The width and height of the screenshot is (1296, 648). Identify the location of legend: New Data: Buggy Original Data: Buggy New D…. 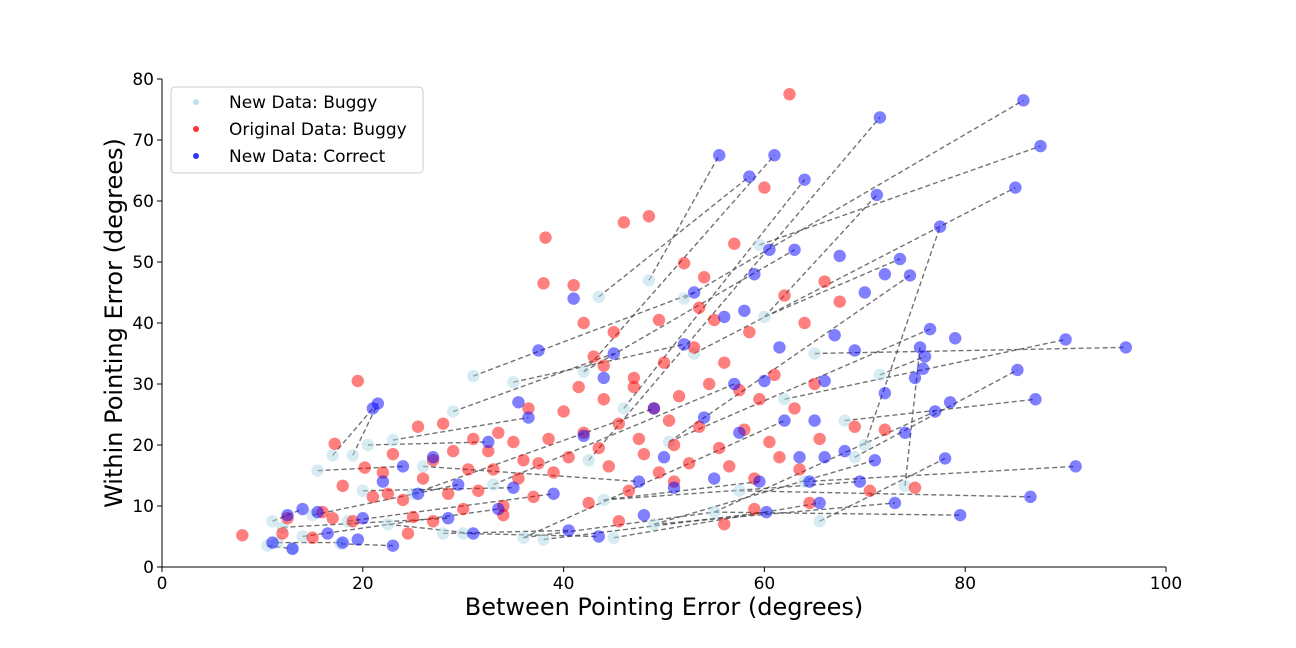
(297, 130).